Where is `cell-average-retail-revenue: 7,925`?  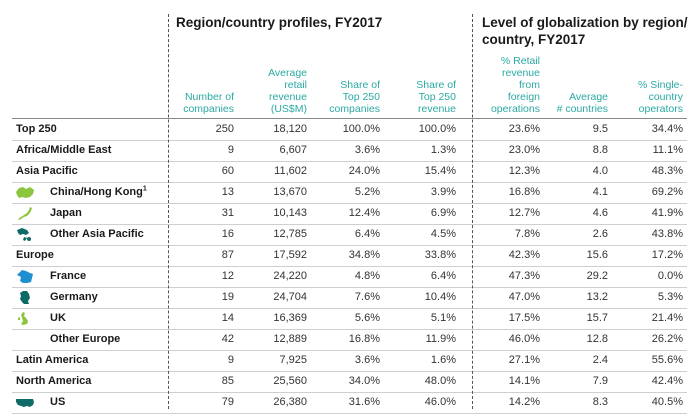
cell-average-retail-revenue: 7,925 is located at coordinates (293, 360).